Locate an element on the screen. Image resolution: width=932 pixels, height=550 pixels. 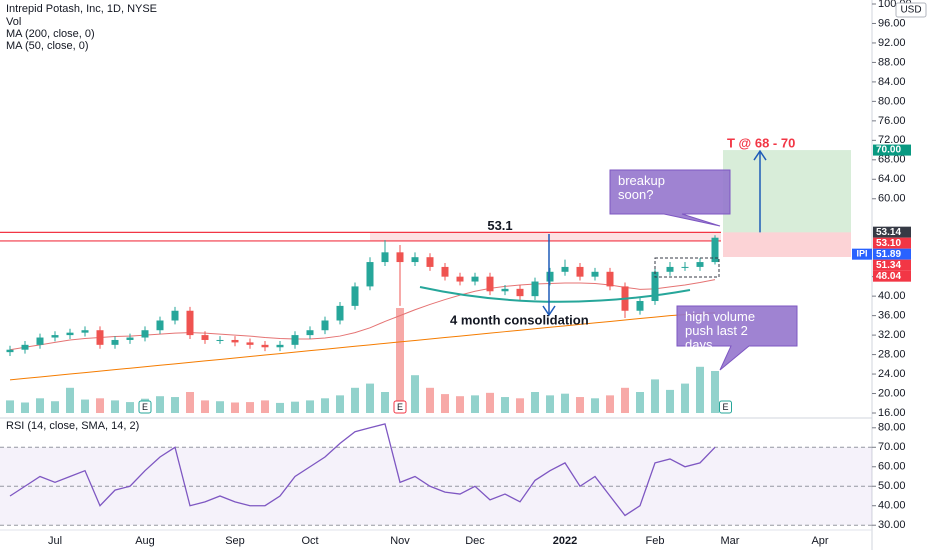
price-label: 48.04 is located at coordinates (888, 276).